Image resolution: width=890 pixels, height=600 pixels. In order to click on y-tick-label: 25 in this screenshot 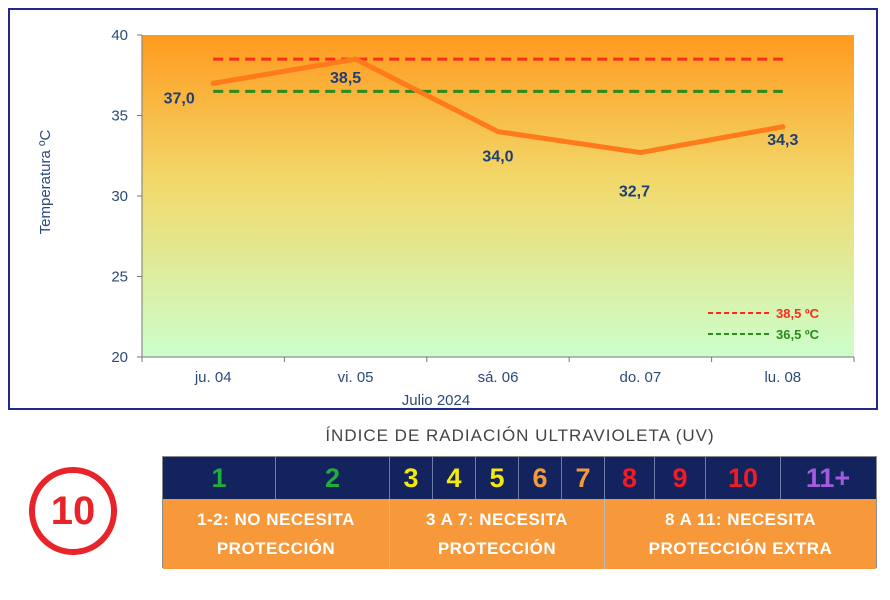, I will do `click(119, 277)`.